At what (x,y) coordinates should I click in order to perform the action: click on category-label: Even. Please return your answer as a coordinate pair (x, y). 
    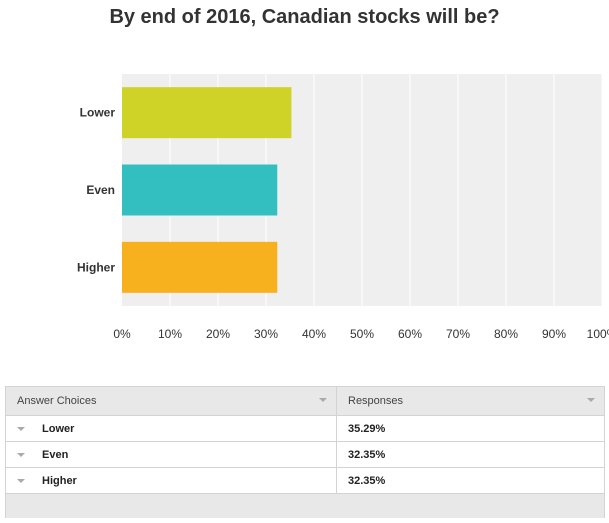
    Looking at the image, I should click on (100, 190).